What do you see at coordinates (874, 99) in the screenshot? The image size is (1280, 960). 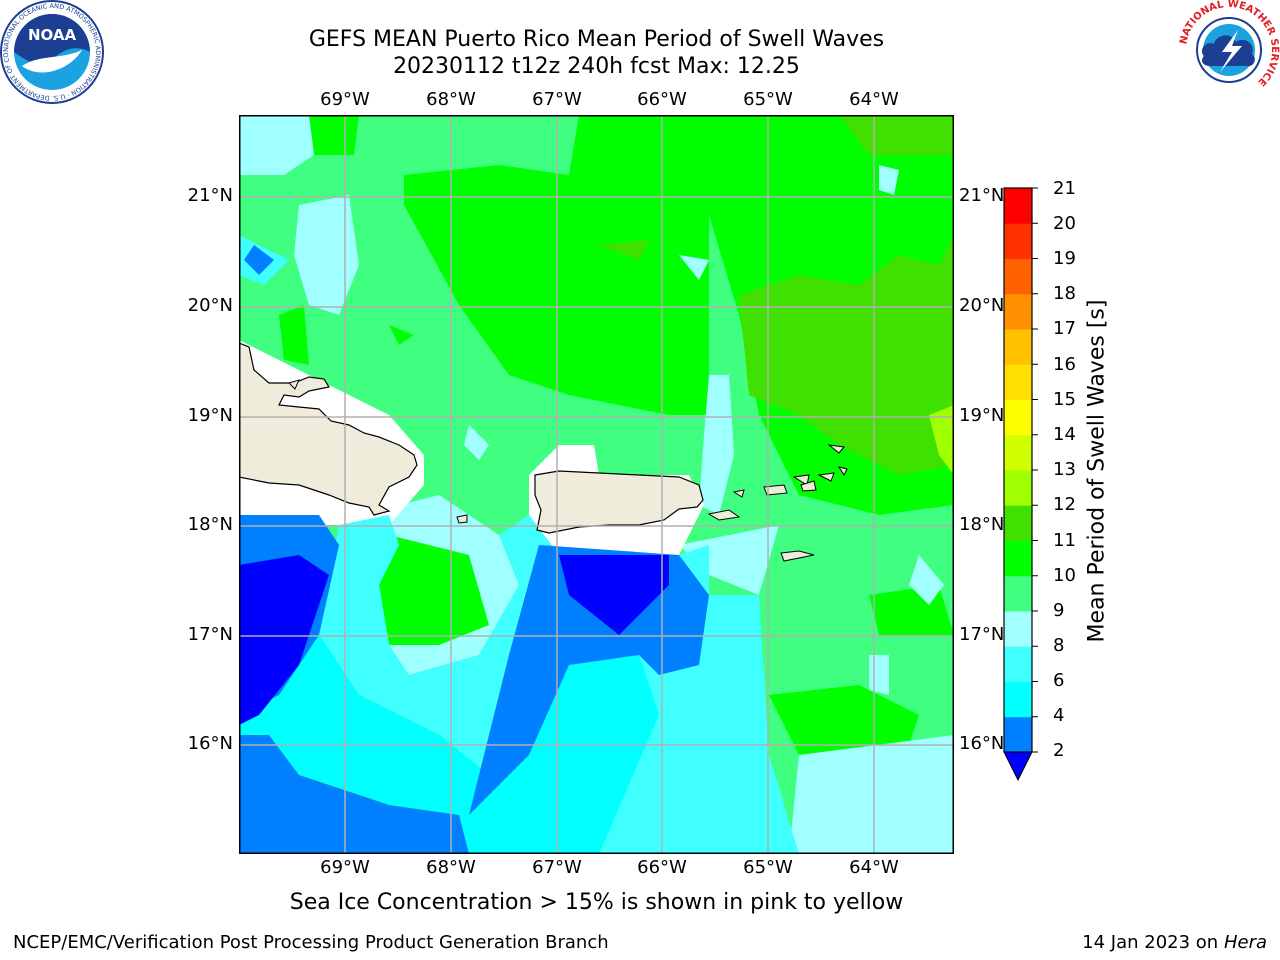 I see `lon-label-top: 64°W` at bounding box center [874, 99].